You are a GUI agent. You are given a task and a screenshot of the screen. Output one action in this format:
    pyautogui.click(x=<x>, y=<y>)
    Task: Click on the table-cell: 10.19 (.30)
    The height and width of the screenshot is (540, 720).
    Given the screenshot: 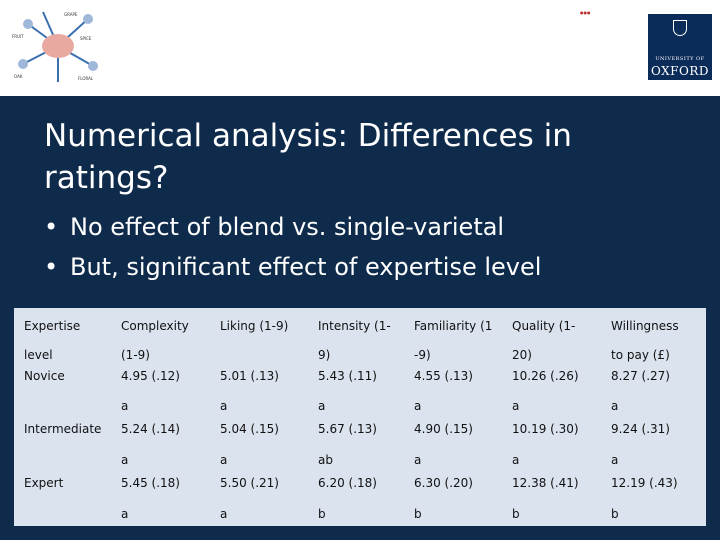 What is the action you would take?
    pyautogui.click(x=545, y=429)
    